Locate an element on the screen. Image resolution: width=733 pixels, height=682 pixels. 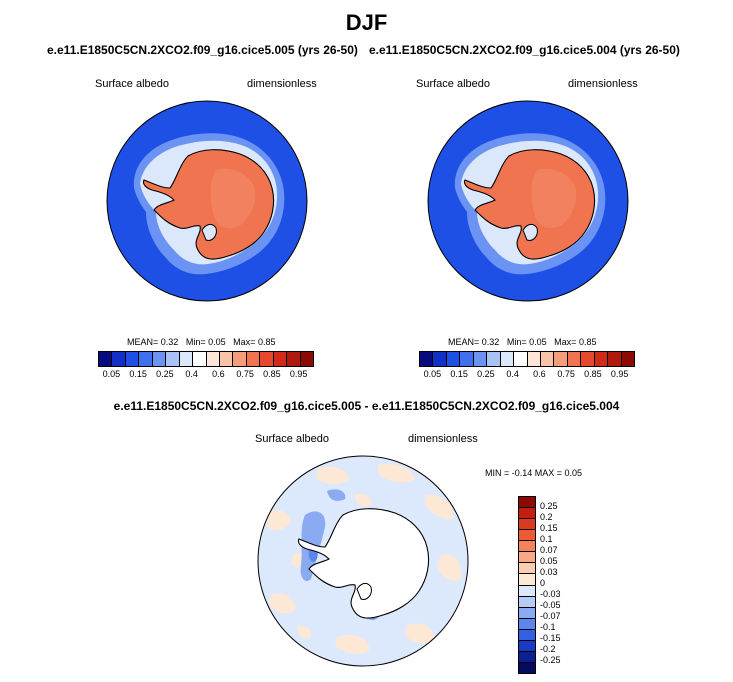
plot-title: DJF is located at coordinates (366, 22).